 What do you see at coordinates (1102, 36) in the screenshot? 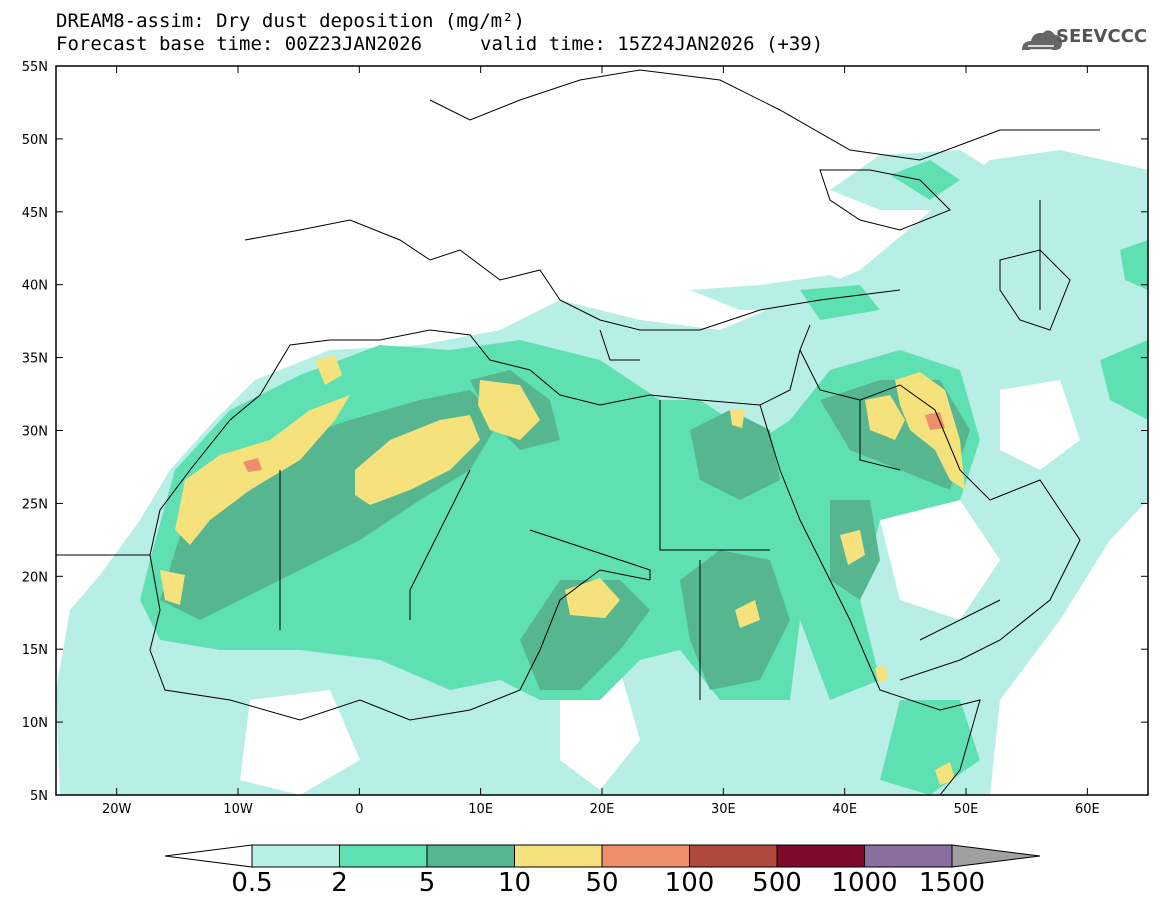
I see `logo-text: SEEVCCC` at bounding box center [1102, 36].